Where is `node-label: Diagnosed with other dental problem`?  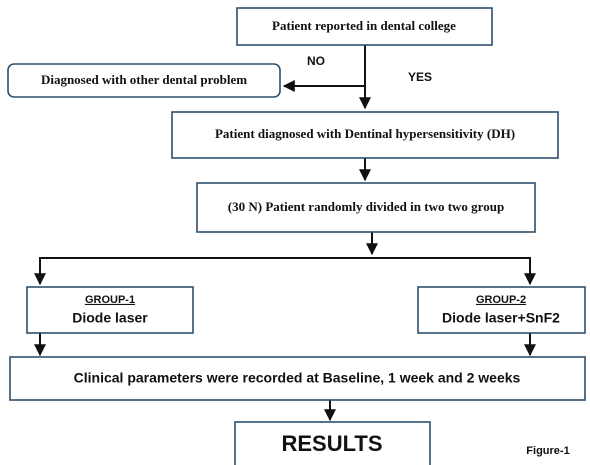
node-label: Diagnosed with other dental problem is located at coordinates (144, 79).